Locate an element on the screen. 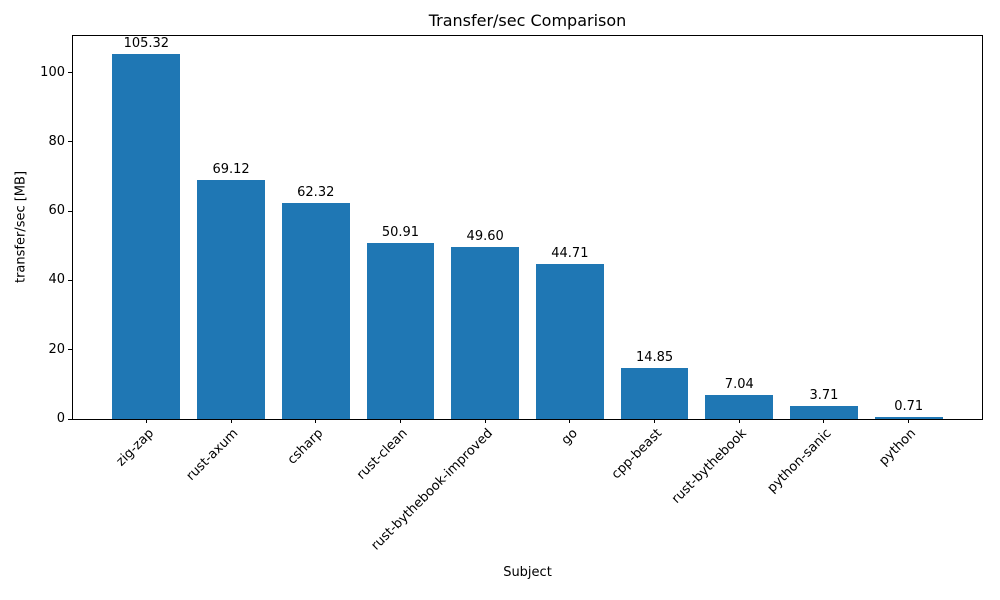 The height and width of the screenshot is (600, 1000). x-tick-label: rust-axum is located at coordinates (212, 455).